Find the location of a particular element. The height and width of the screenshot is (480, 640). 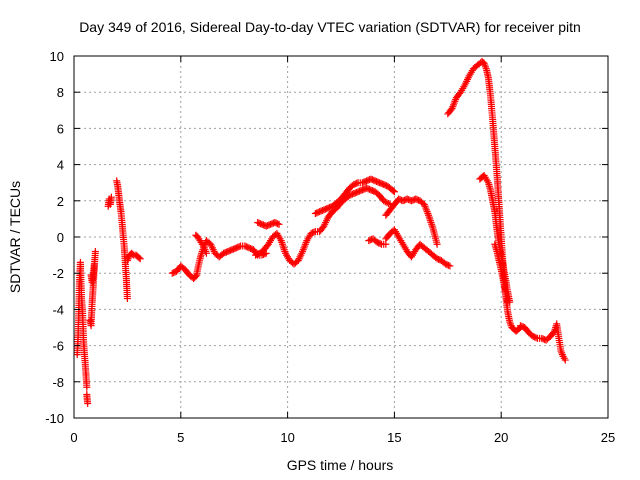

y-tick-label: 2 is located at coordinates (60, 201).